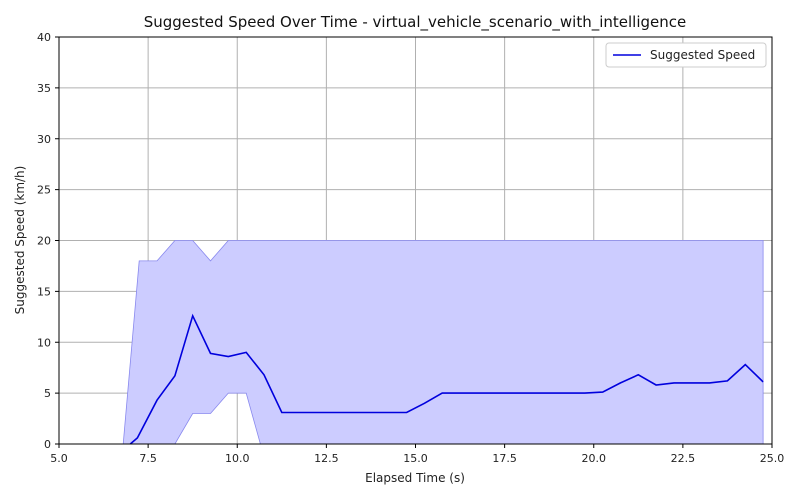  I want to click on y-tick-label: 20, so click(44, 241).